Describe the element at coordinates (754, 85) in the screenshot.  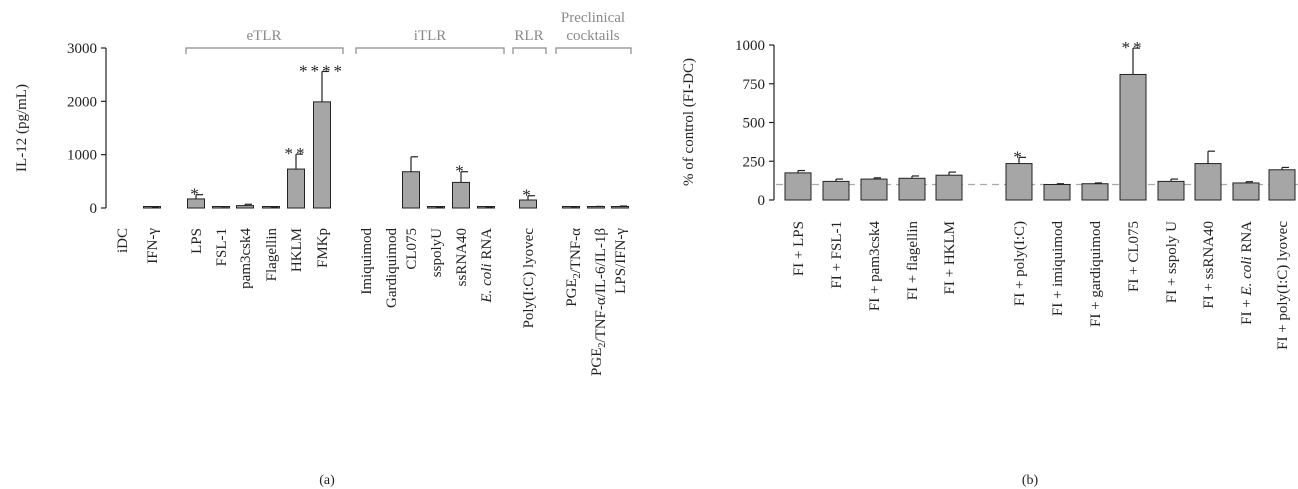
I see `y-tick-label: 750` at that location.